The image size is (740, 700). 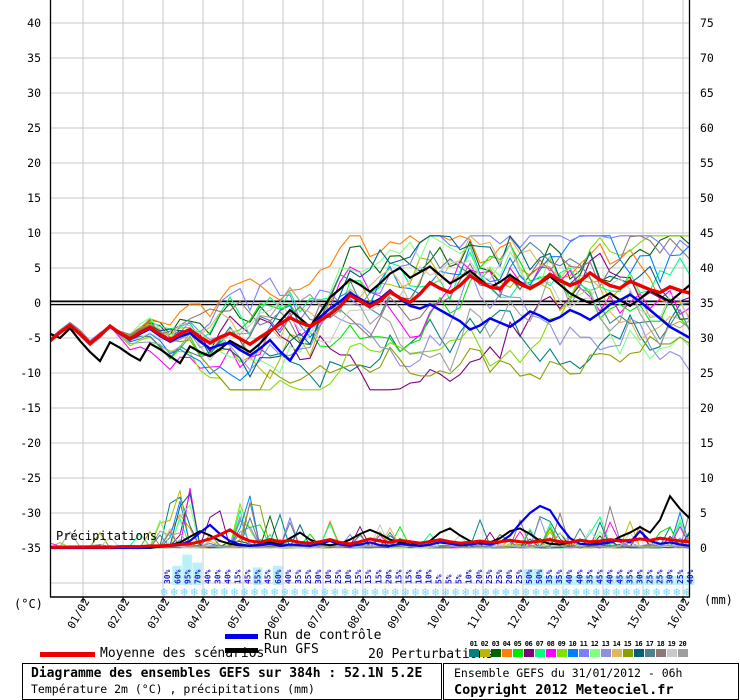 I want to click on svg-text: 08/02, so click(x=359, y=613).